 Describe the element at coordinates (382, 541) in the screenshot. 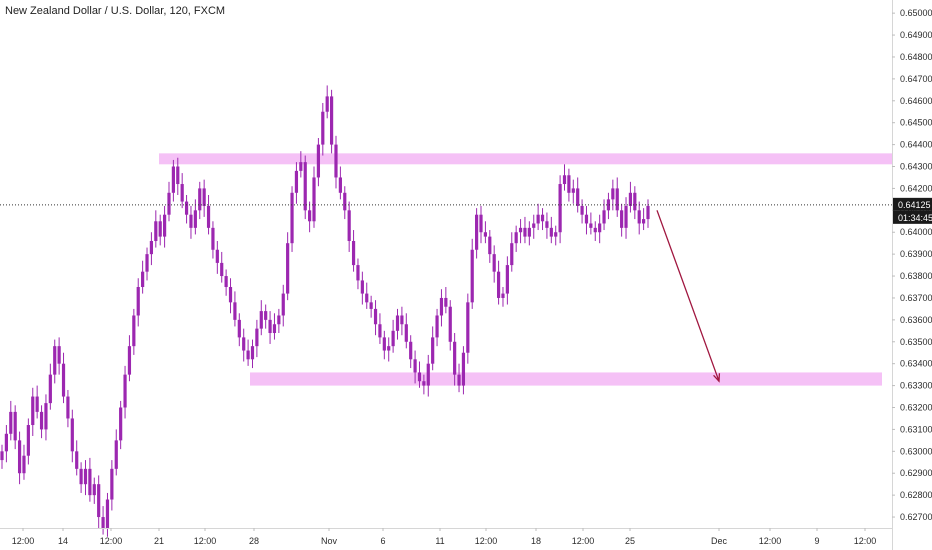

I see `x-tick-label: 6` at that location.